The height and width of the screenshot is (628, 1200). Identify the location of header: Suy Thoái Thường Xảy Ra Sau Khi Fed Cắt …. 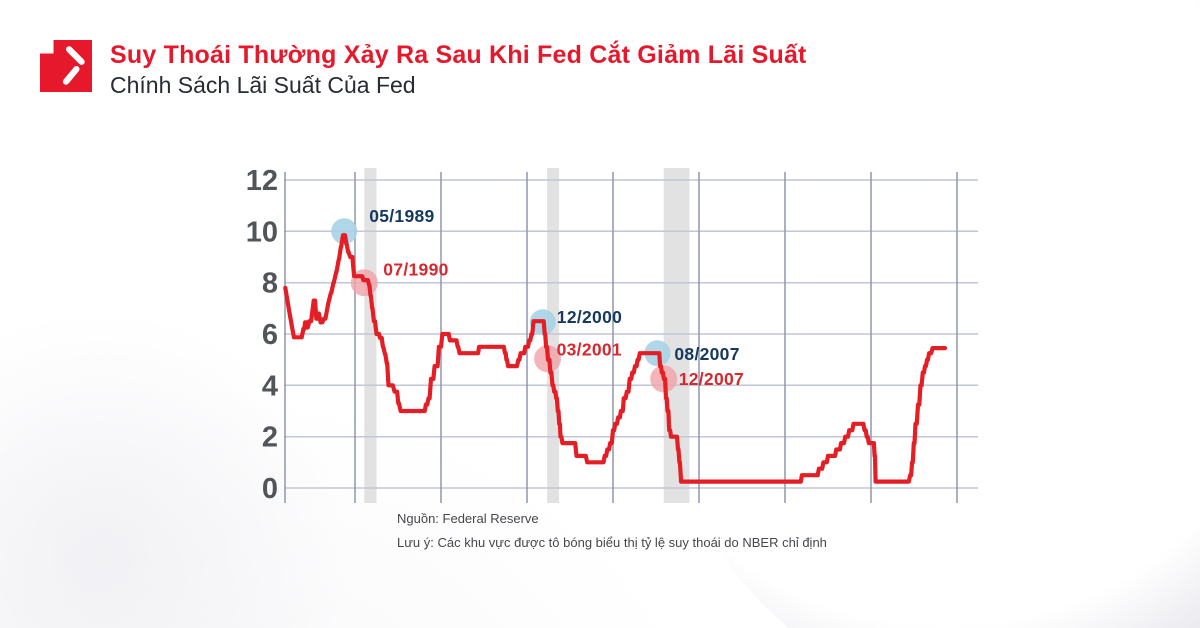
(423, 69).